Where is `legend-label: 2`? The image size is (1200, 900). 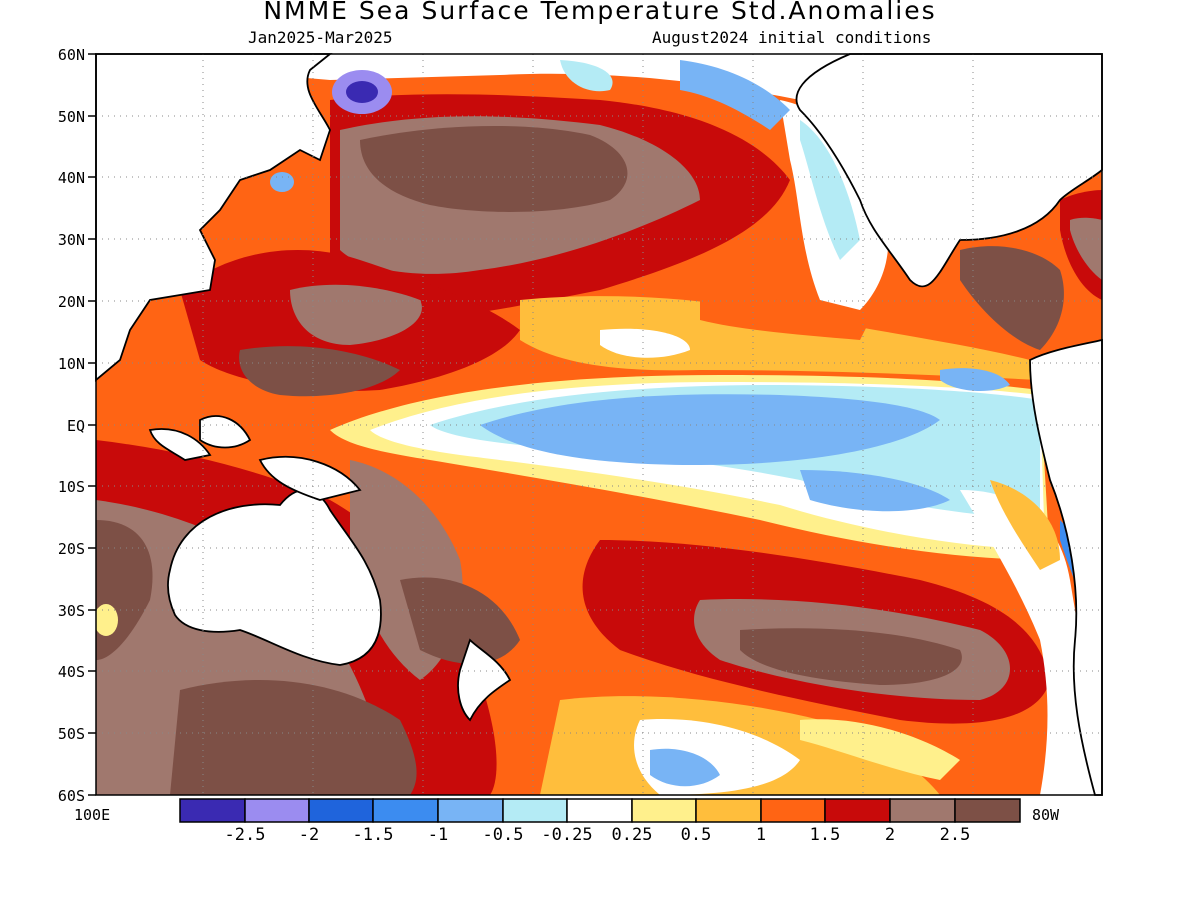 legend-label: 2 is located at coordinates (890, 835).